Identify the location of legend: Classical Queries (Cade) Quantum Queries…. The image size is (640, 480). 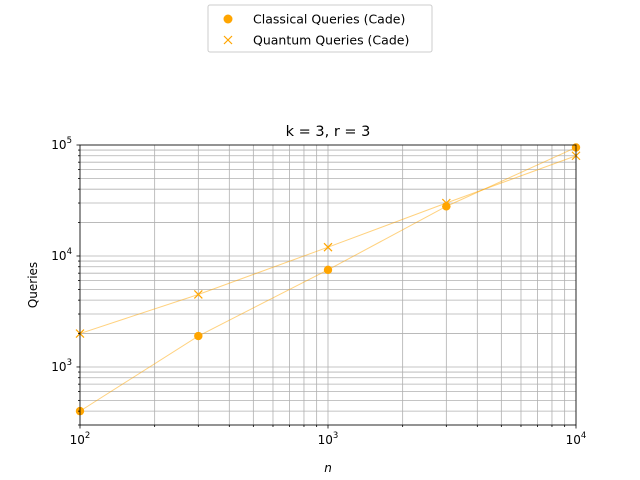
(320, 28).